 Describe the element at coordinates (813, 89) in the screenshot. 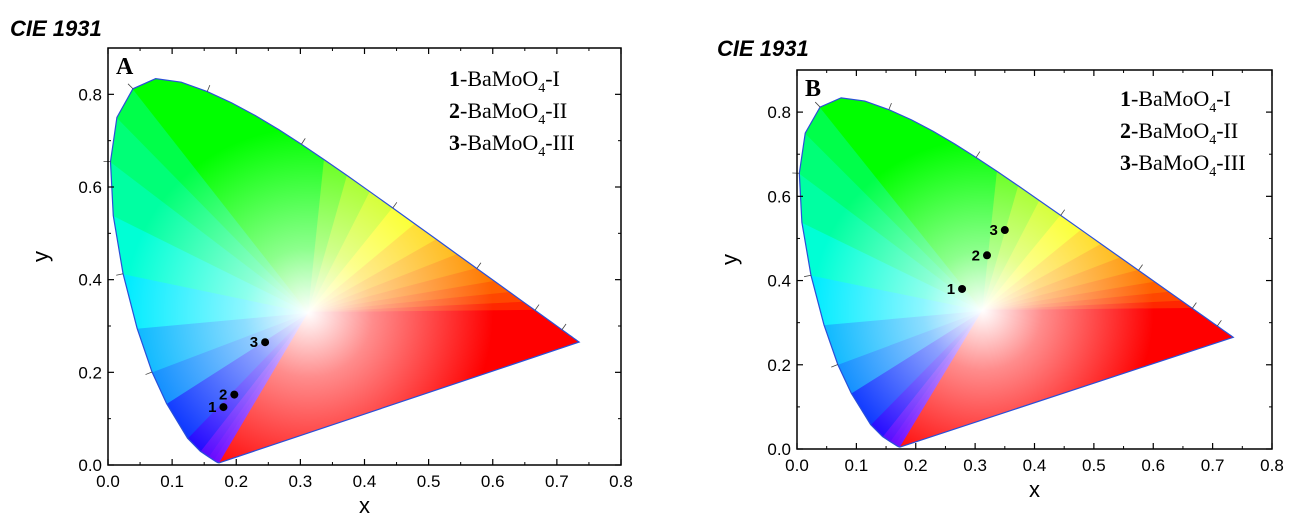

I see `panel-label: B` at that location.